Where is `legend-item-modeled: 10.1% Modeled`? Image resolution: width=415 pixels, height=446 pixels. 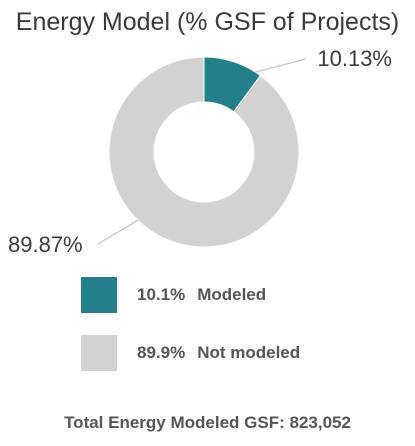
legend-item-modeled: 10.1% Modeled is located at coordinates (201, 295).